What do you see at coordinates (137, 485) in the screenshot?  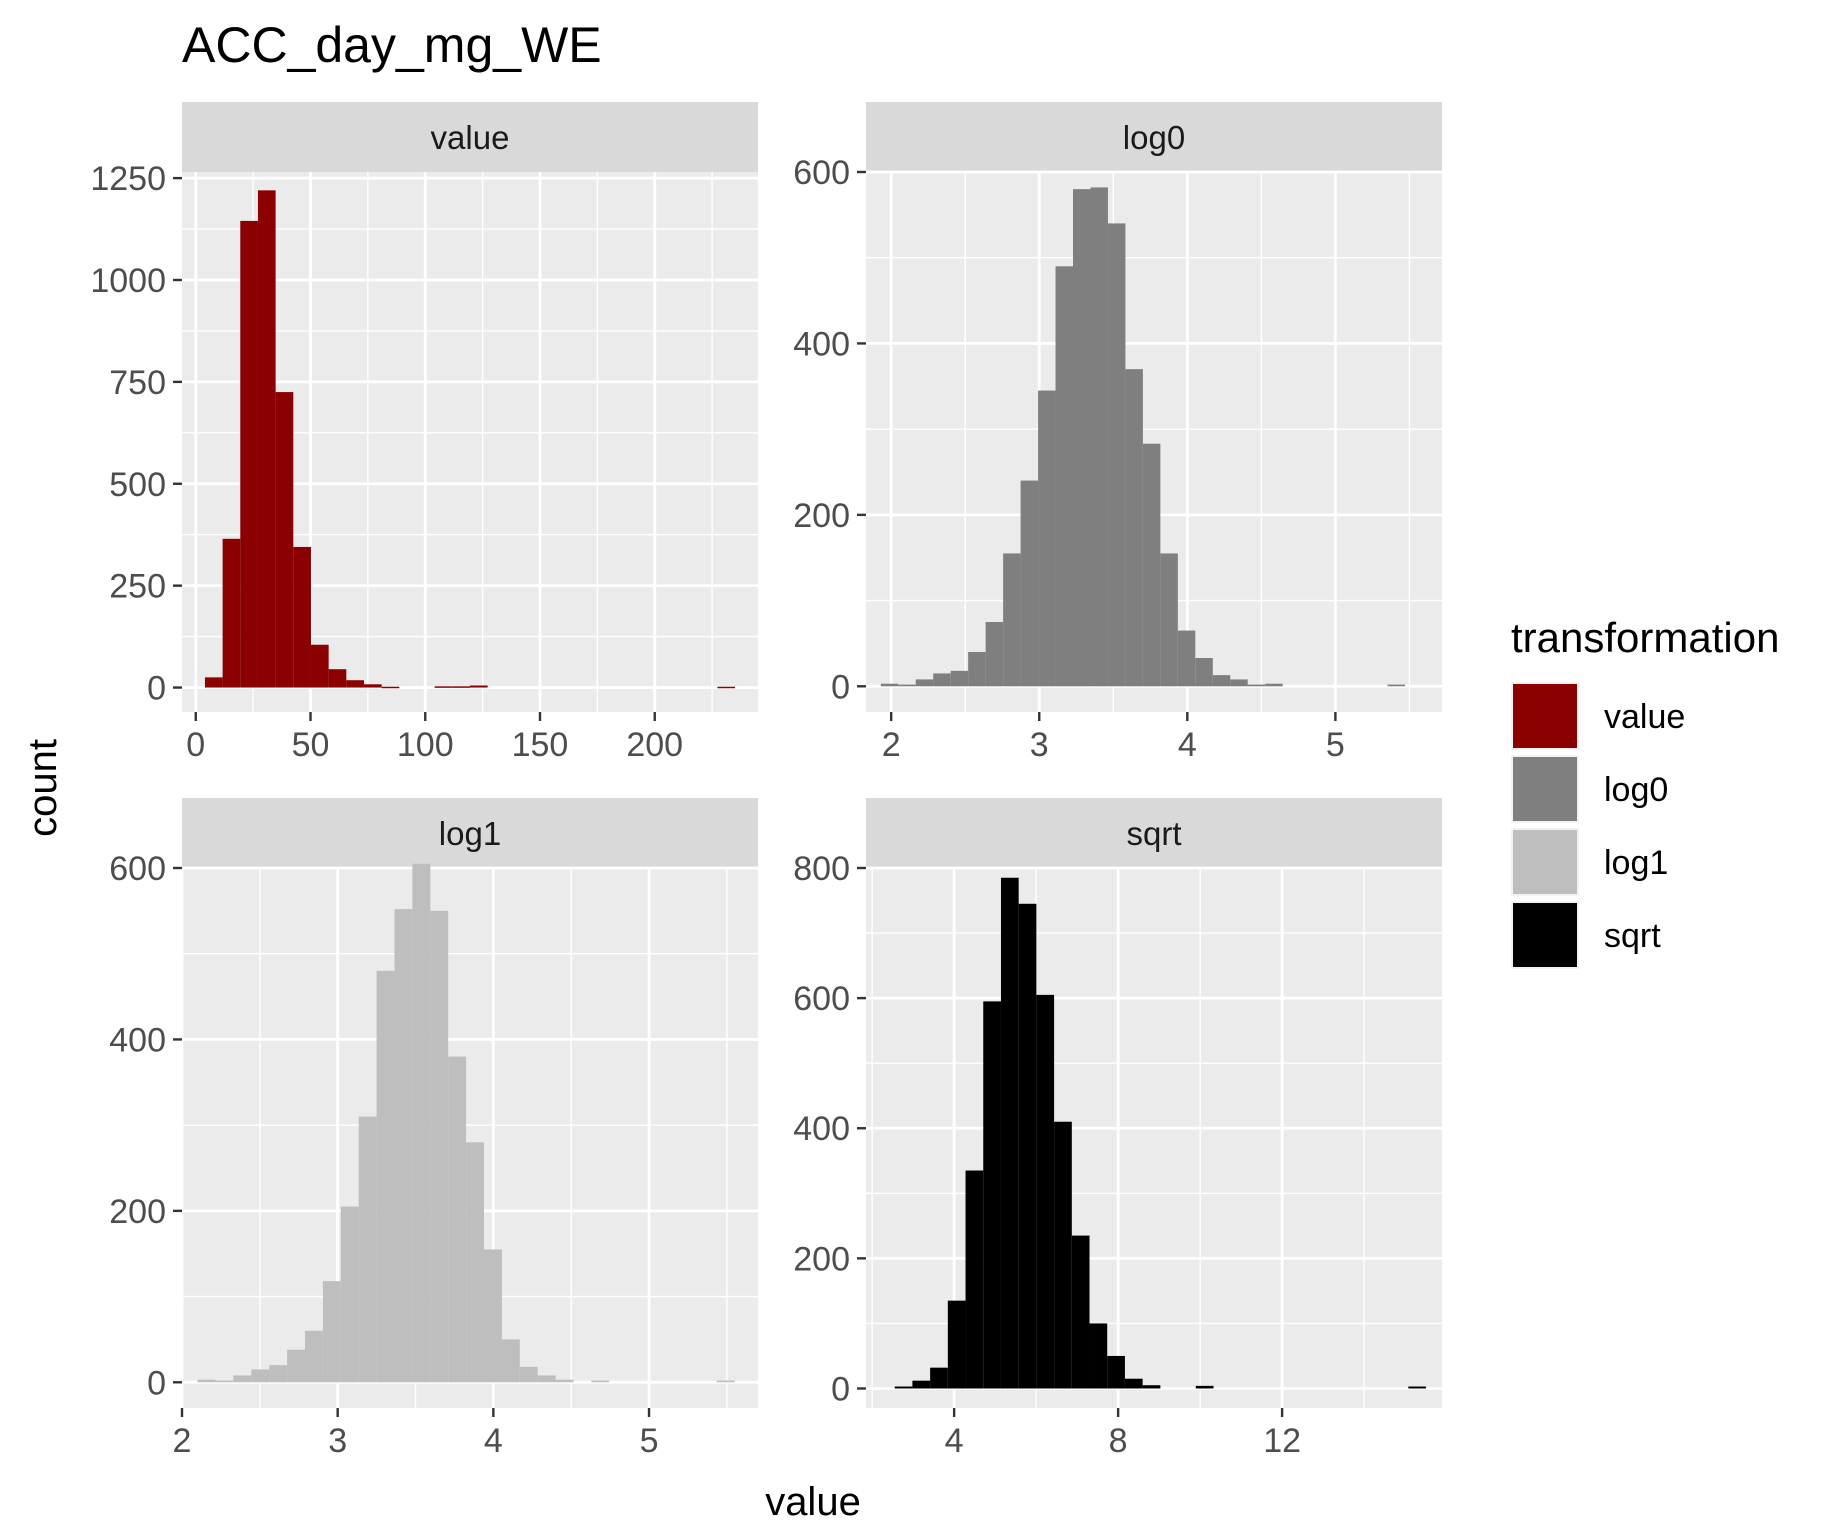 I see `y-tick-label: 500` at bounding box center [137, 485].